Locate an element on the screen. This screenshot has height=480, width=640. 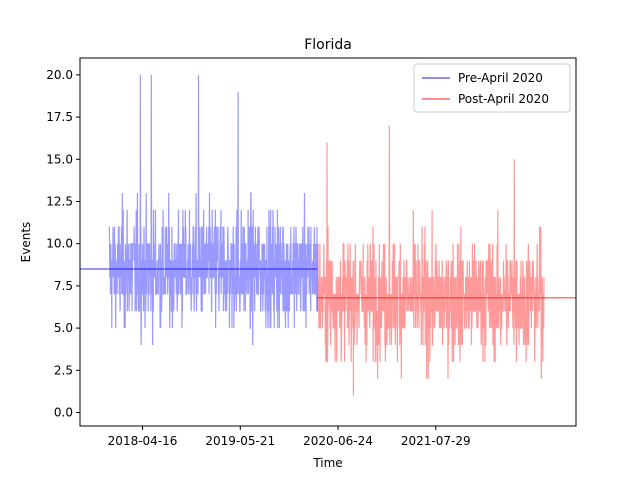
legend-label: Post-April 2020 is located at coordinates (503, 99).